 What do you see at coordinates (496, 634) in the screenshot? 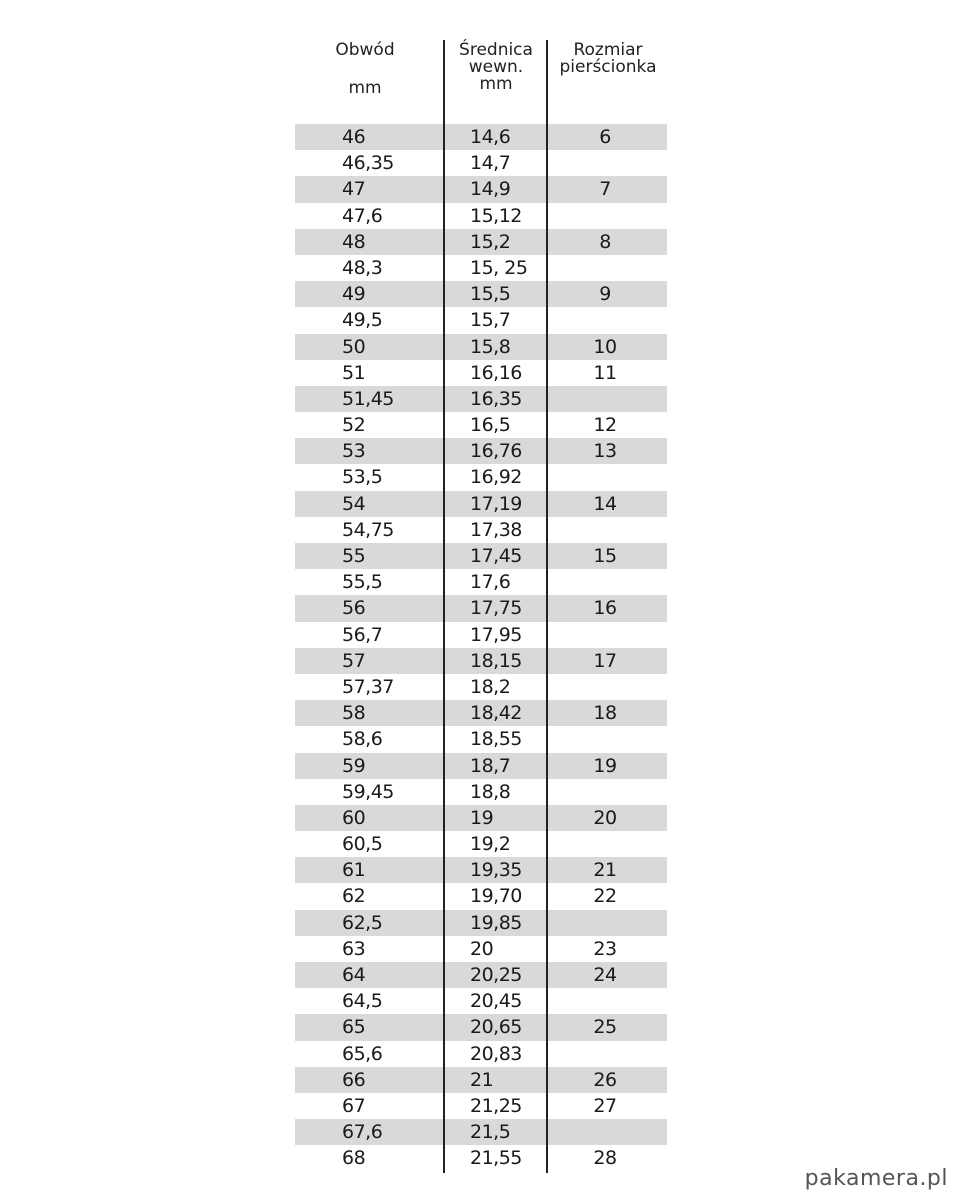
I see `cell-diameter: 17,95` at bounding box center [496, 634].